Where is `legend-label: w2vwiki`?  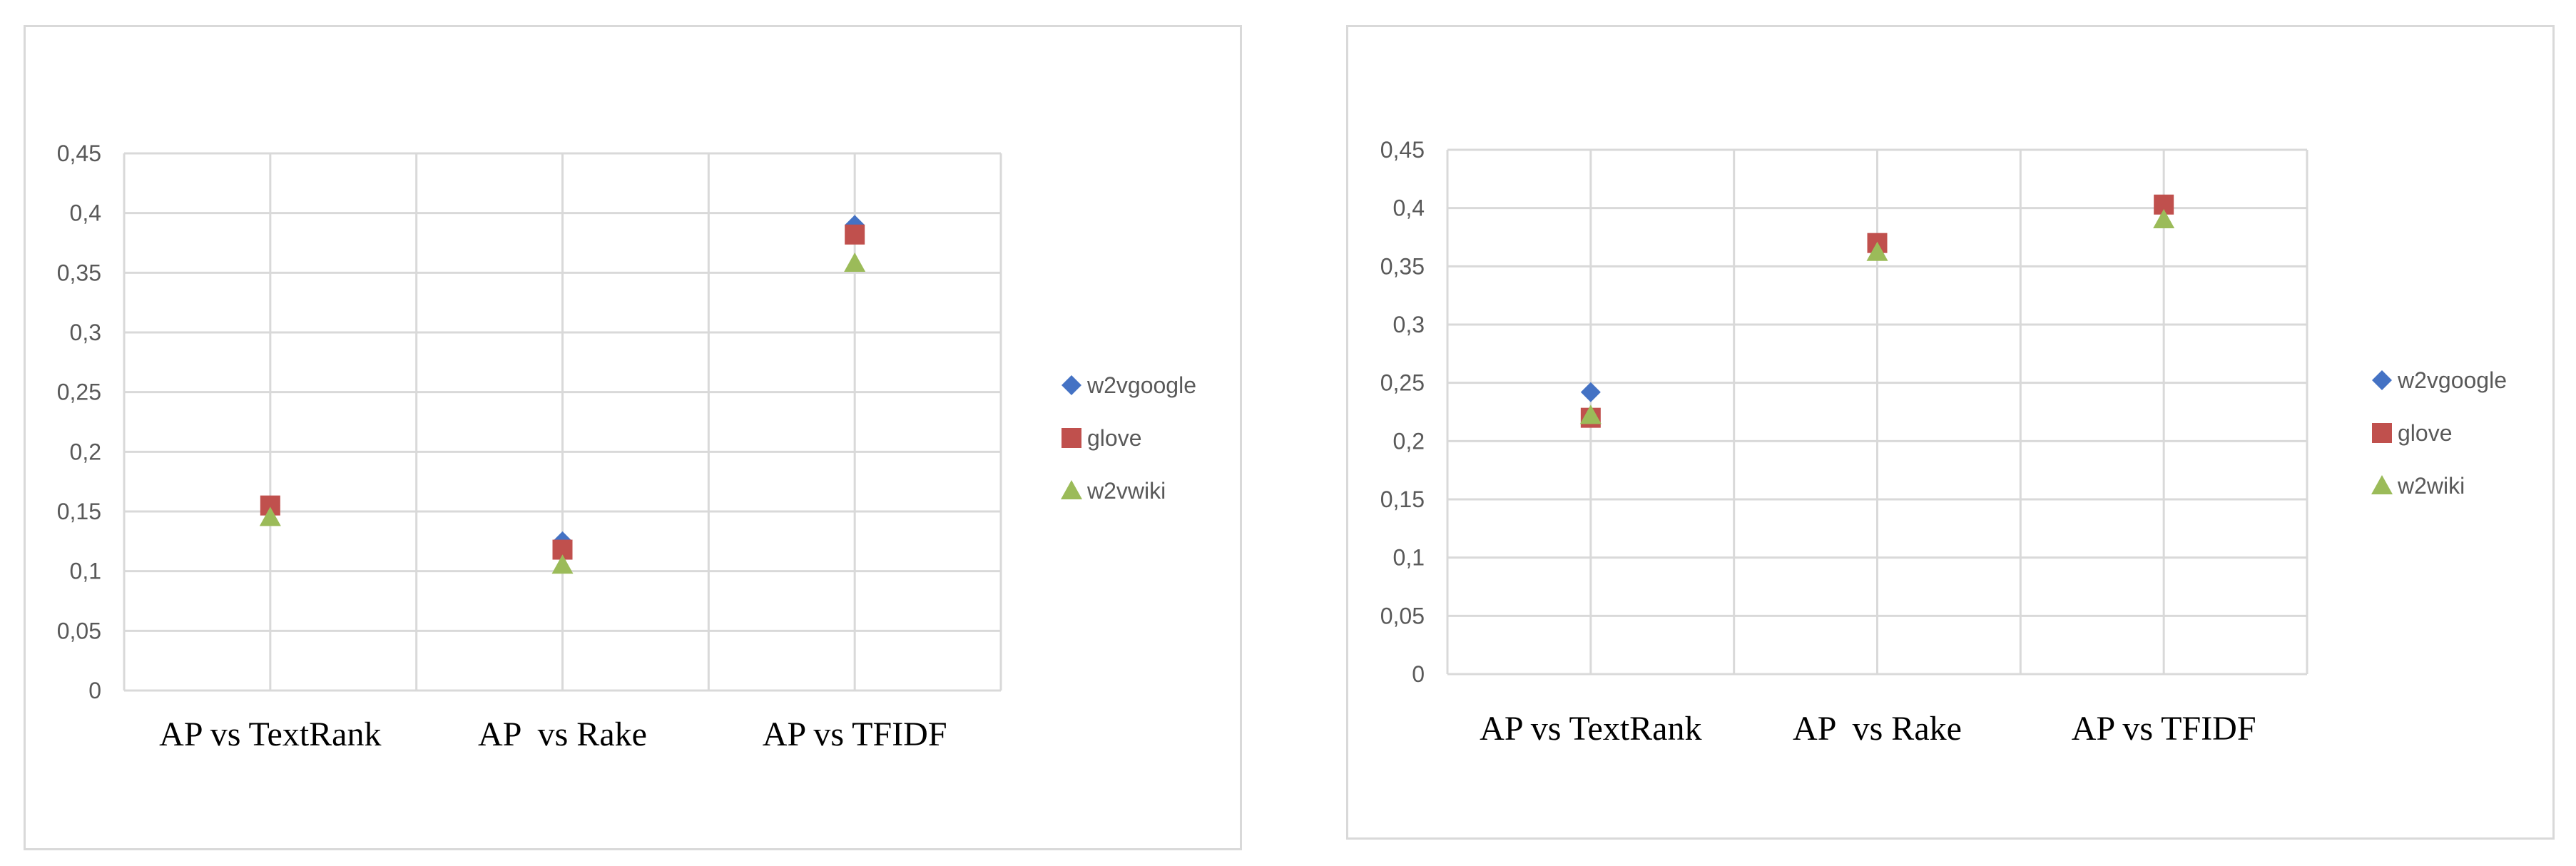 legend-label: w2vwiki is located at coordinates (1126, 491).